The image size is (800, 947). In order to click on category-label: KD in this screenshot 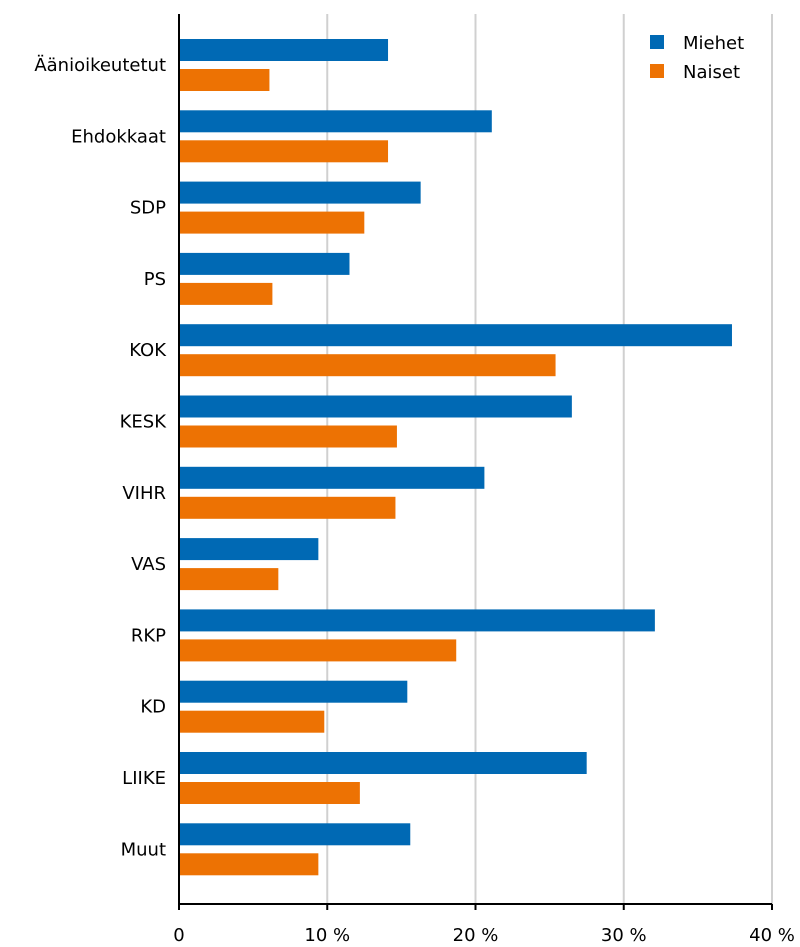, I will do `click(153, 707)`.